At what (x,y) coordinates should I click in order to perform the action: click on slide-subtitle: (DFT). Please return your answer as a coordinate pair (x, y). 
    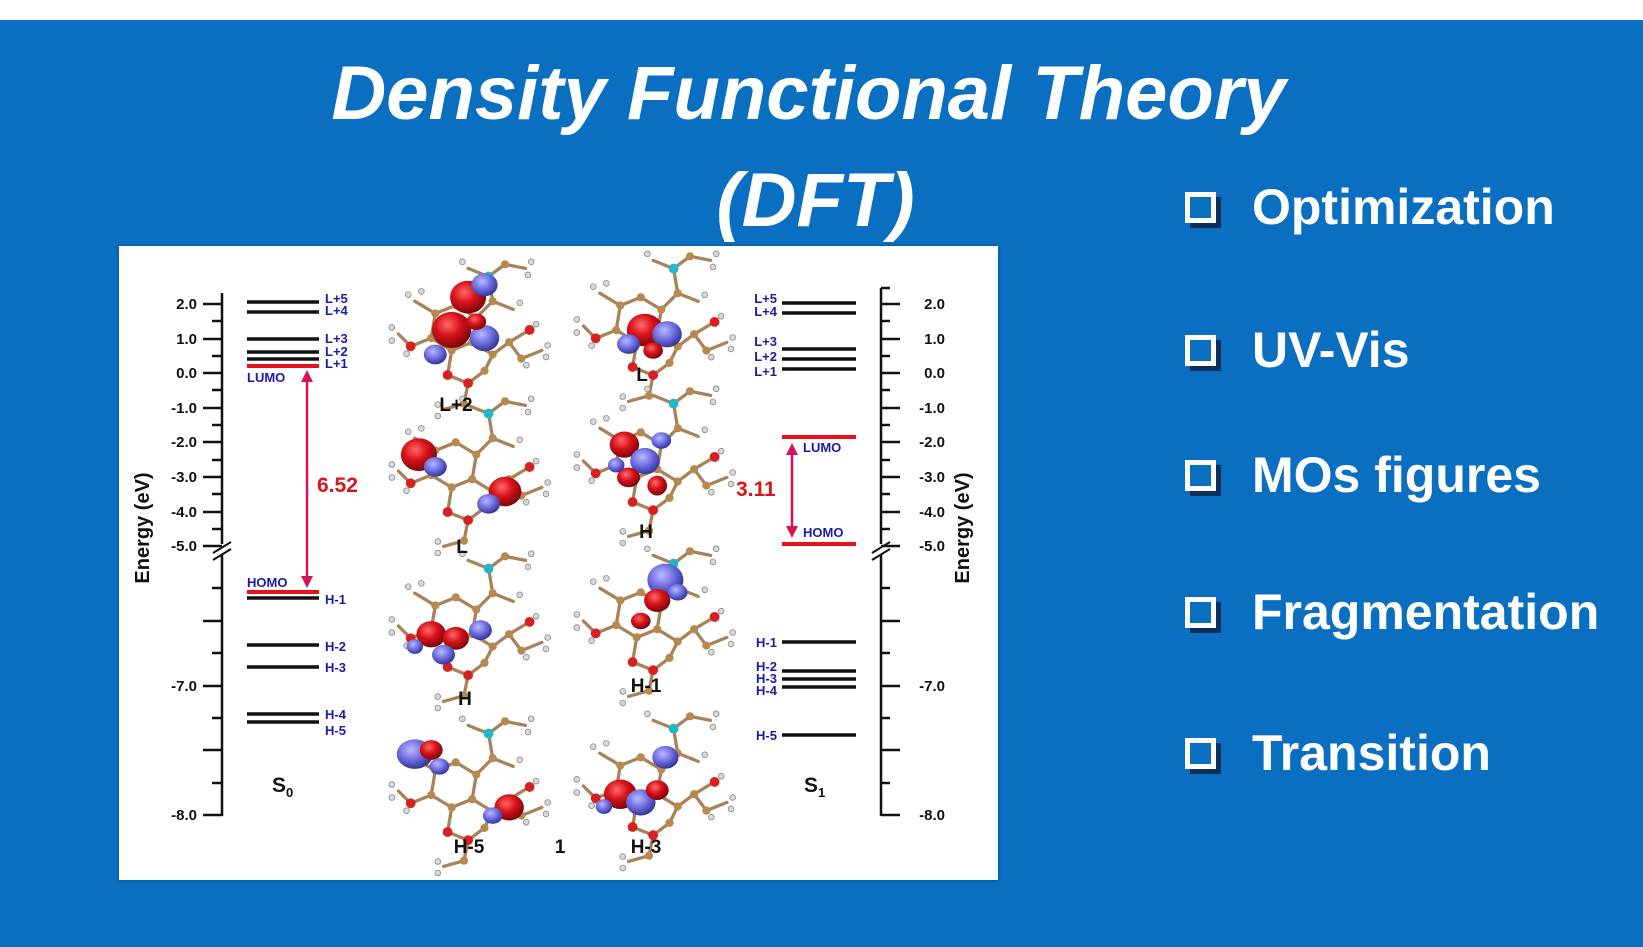
    Looking at the image, I should click on (821, 200).